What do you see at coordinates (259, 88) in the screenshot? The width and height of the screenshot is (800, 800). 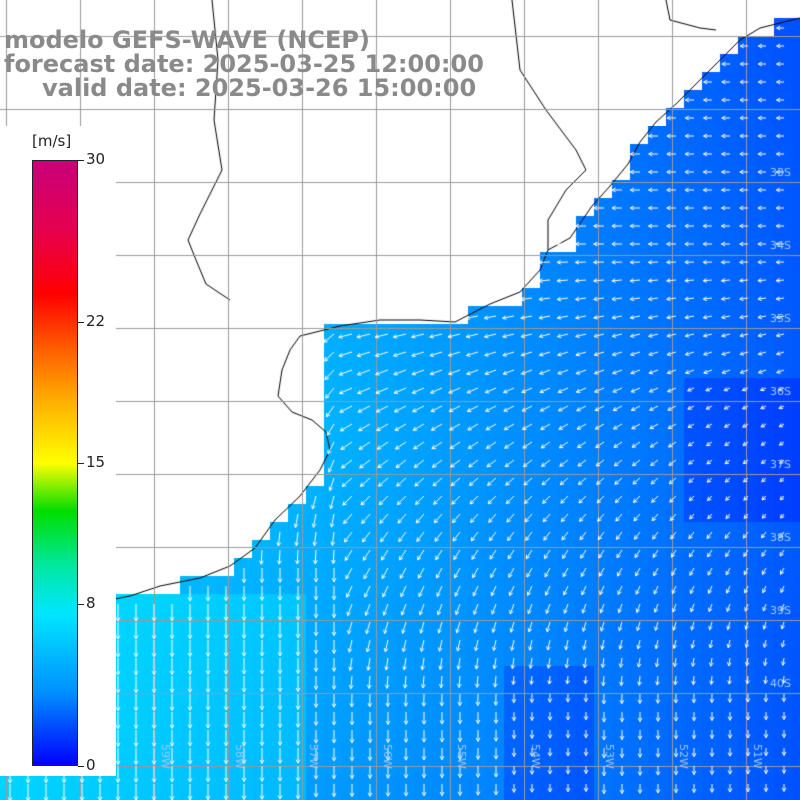 I see `valid-date: valid date: 2025-03-26 15:00:00` at bounding box center [259, 88].